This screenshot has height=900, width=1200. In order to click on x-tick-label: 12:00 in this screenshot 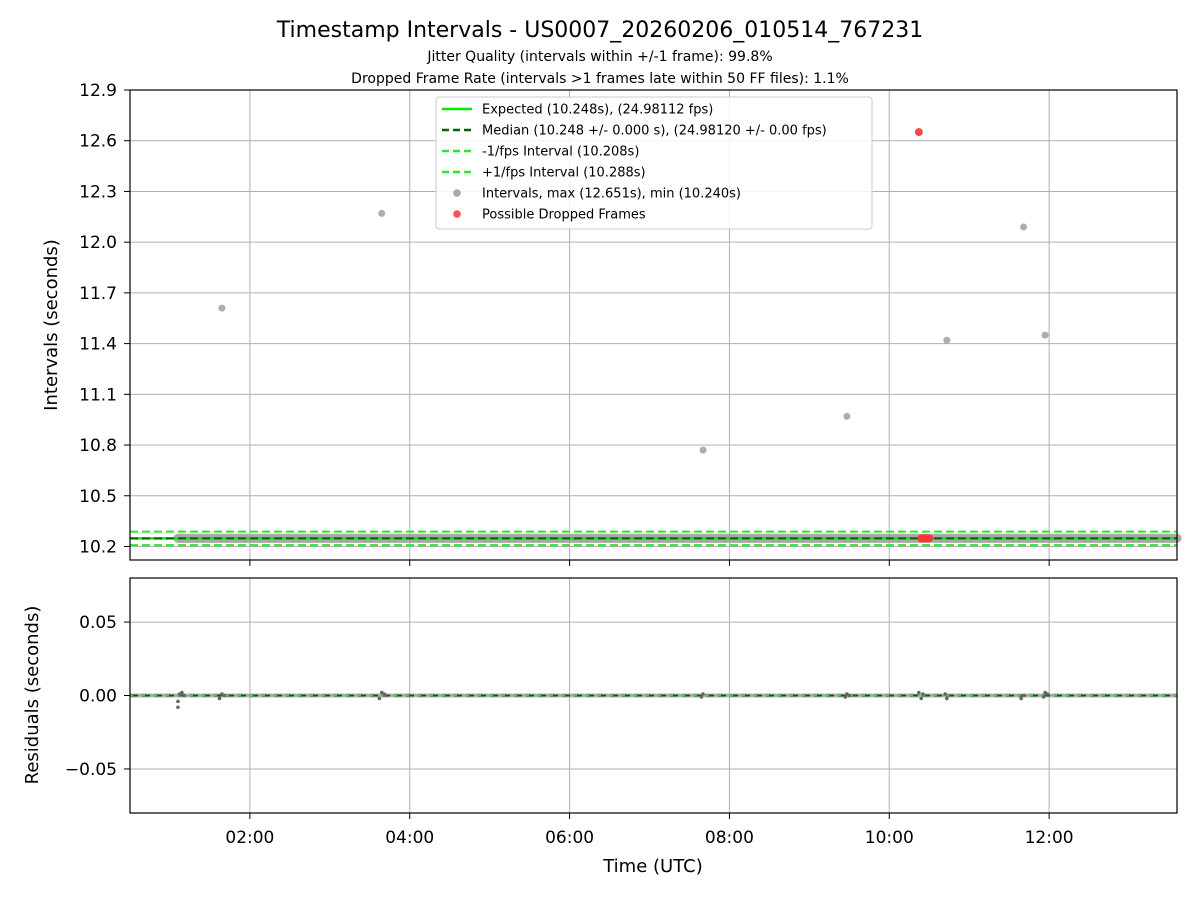, I will do `click(1049, 838)`.